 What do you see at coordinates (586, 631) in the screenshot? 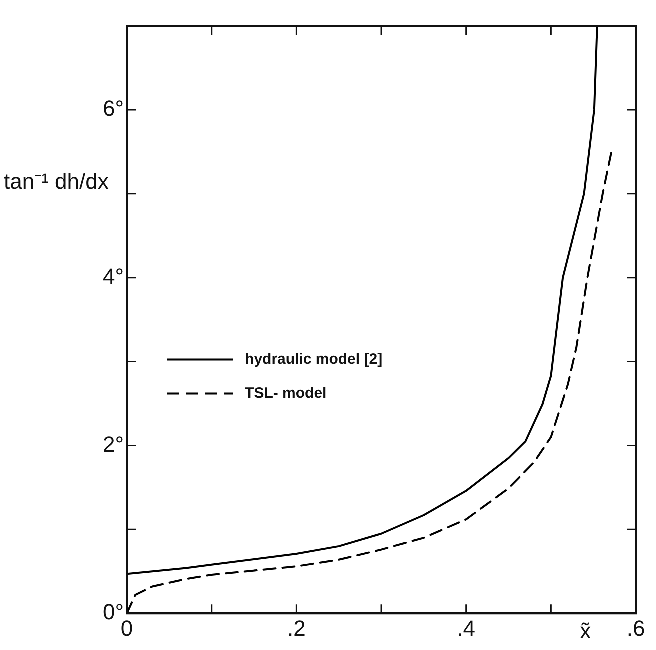
I see `x-axis-title: x̃` at bounding box center [586, 631].